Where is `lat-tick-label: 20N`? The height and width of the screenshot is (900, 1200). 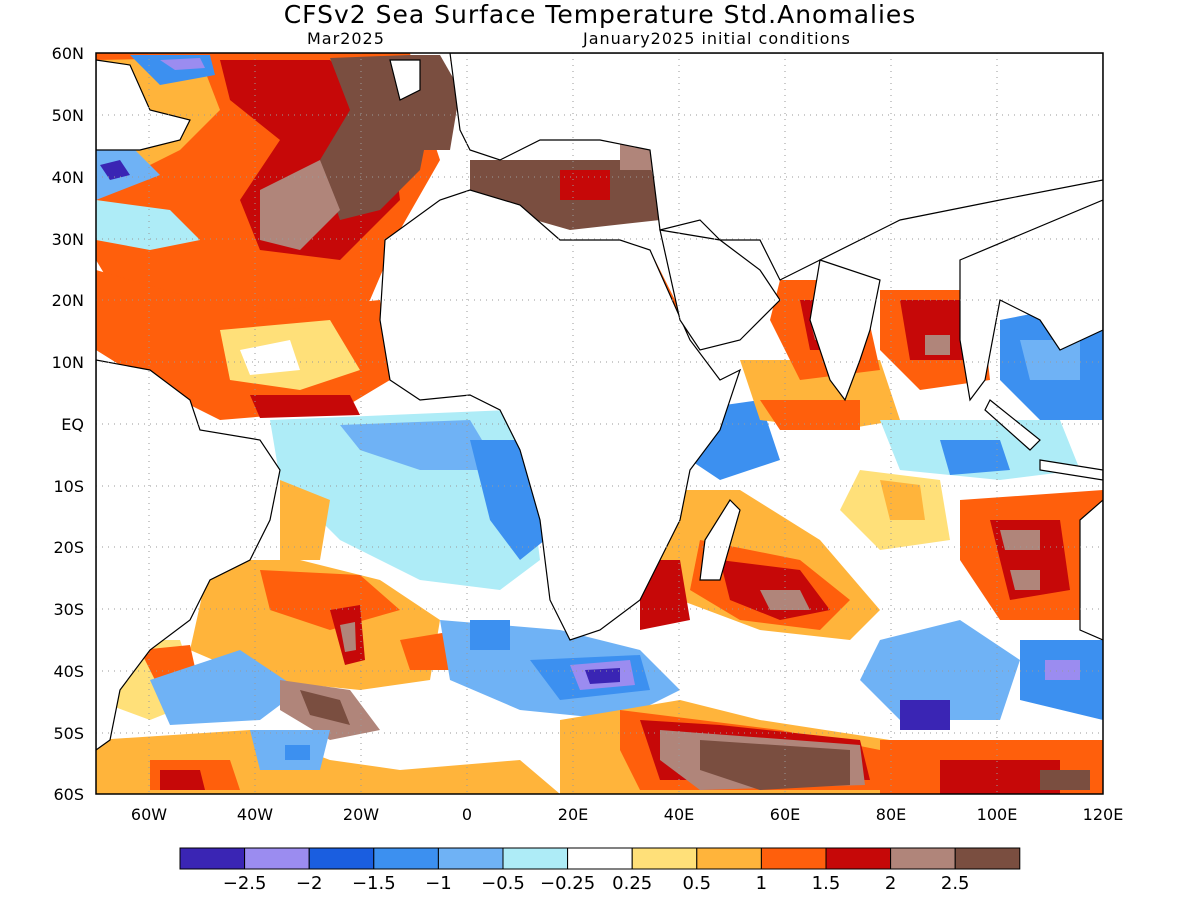 lat-tick-label: 20N is located at coordinates (68, 300).